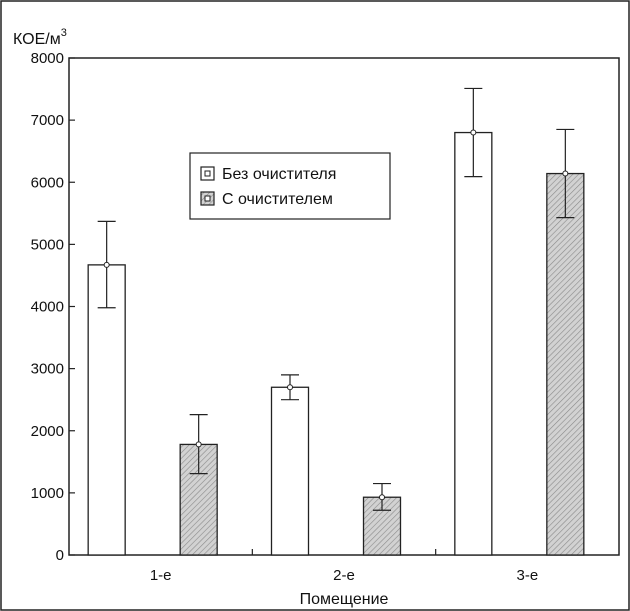 The height and width of the screenshot is (611, 630). I want to click on legend-box, so click(290, 186).